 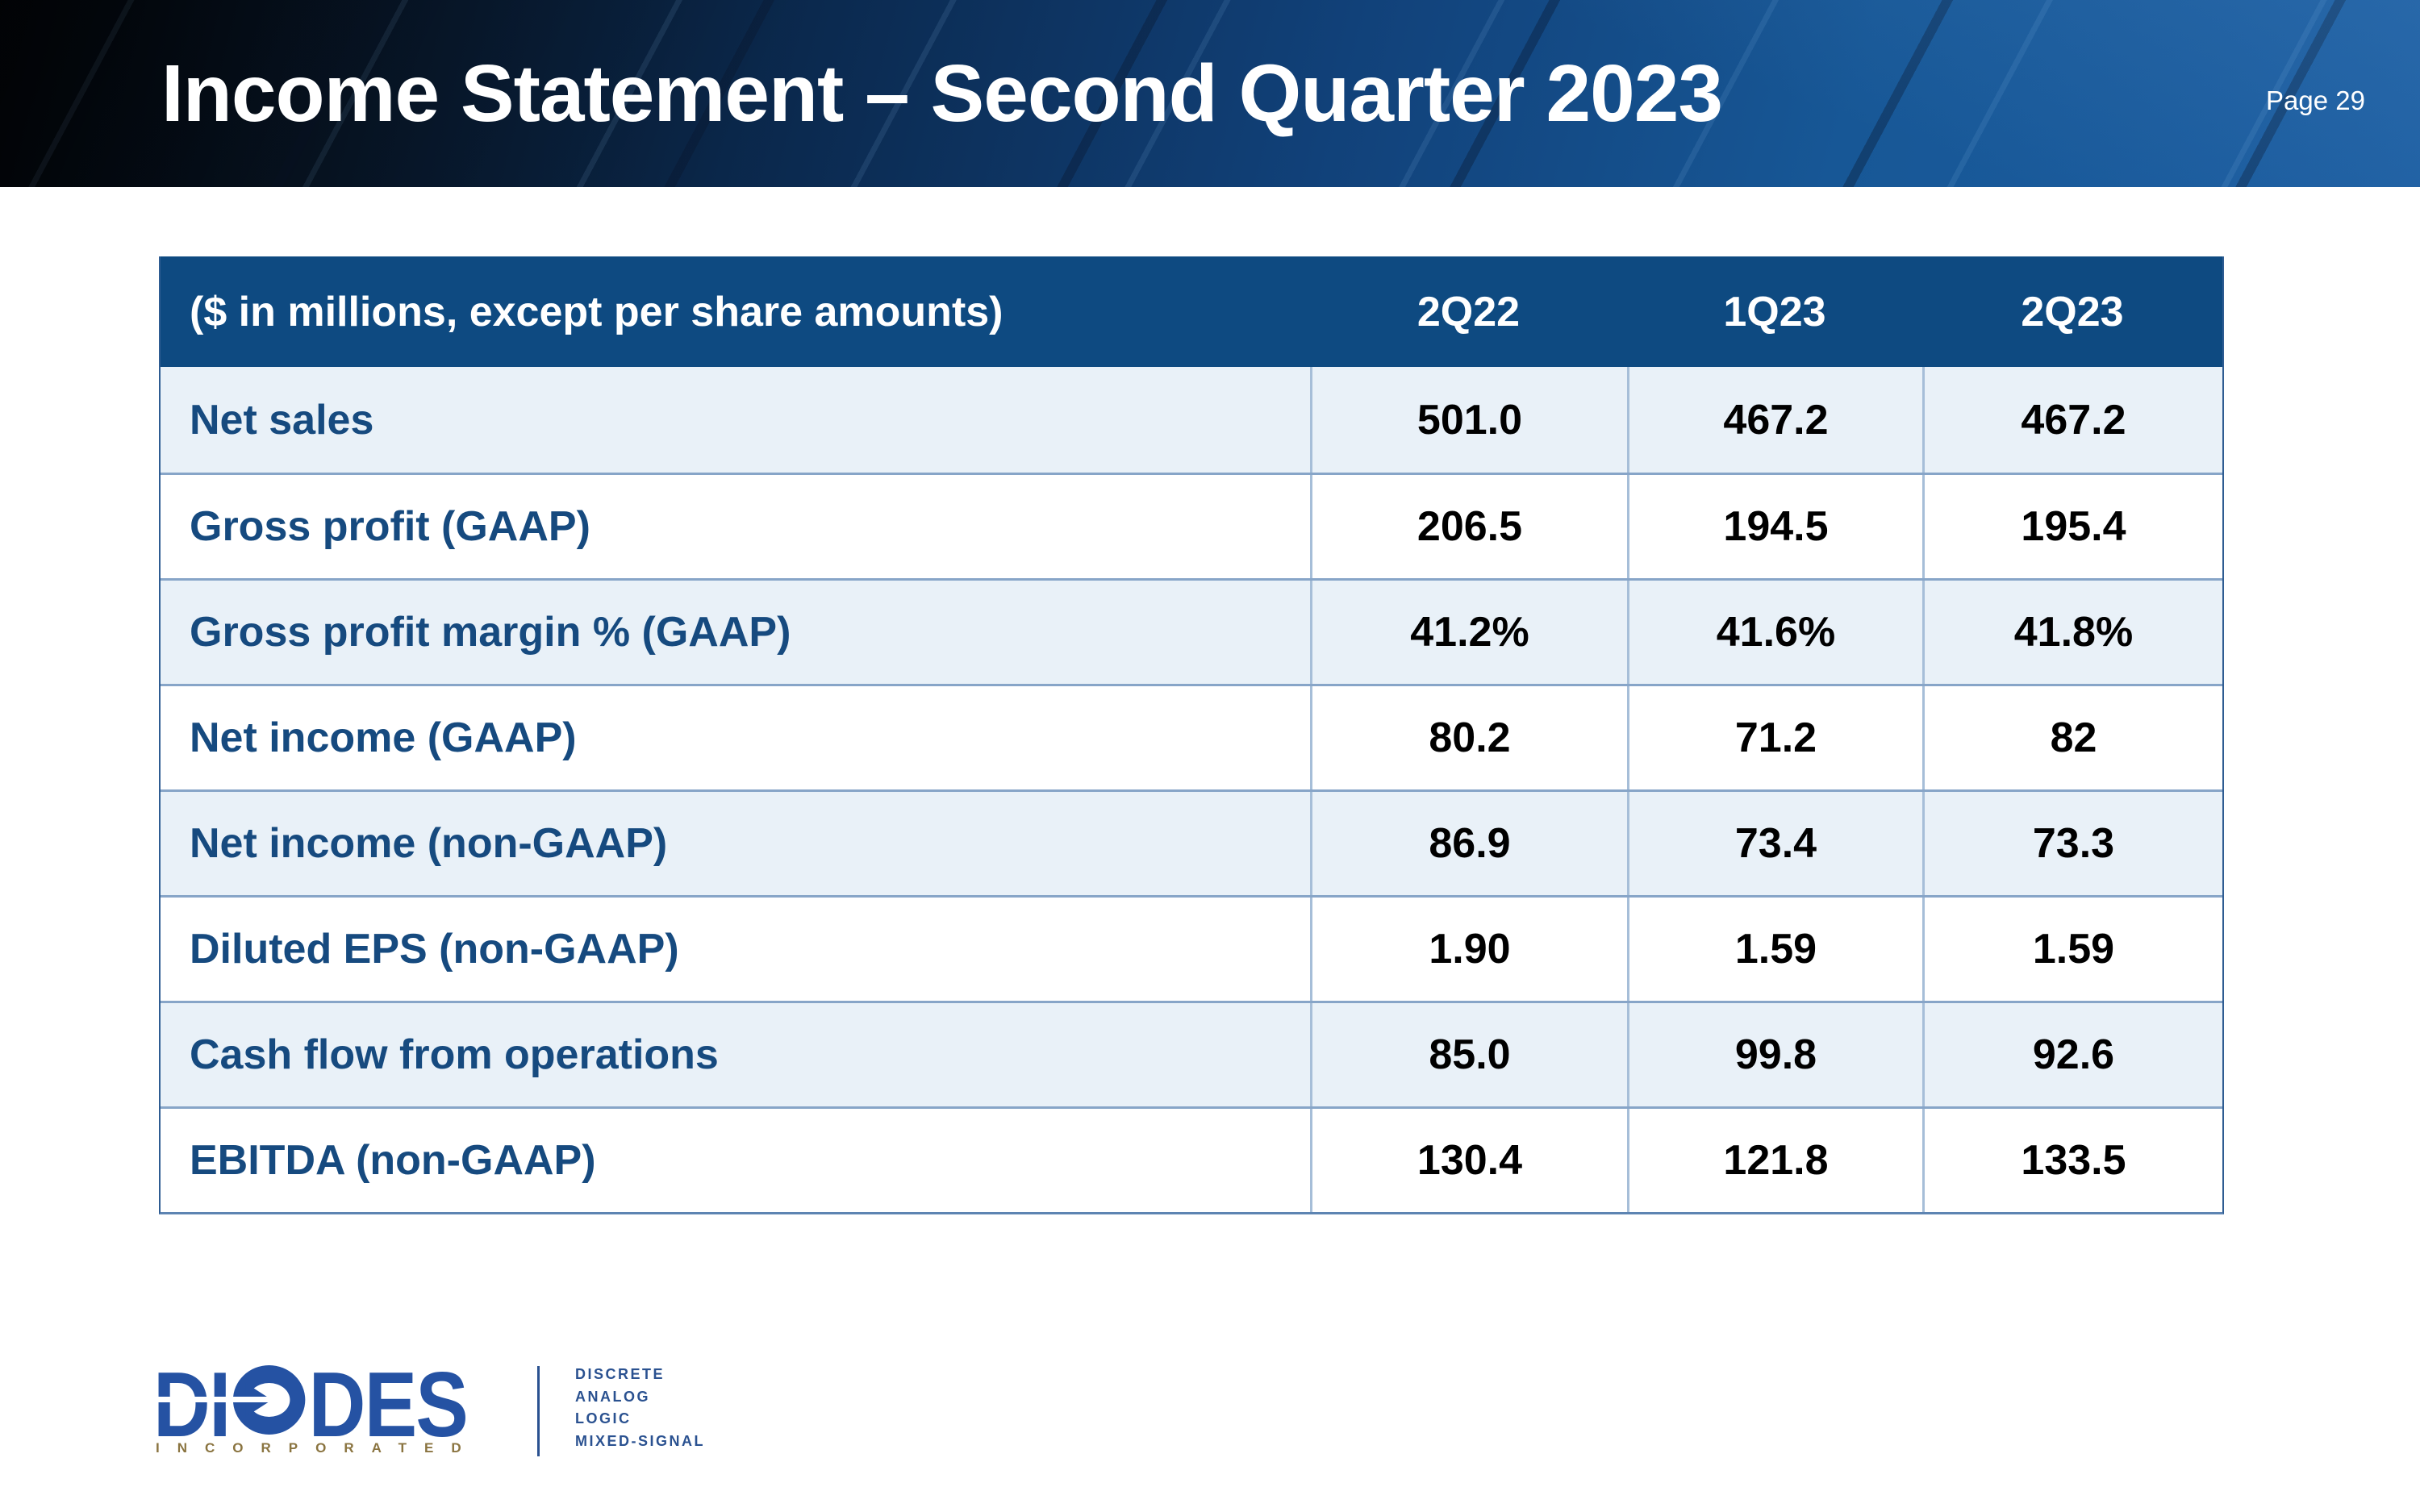 What do you see at coordinates (383, 737) in the screenshot?
I see `row-label: Net income (GAAP)` at bounding box center [383, 737].